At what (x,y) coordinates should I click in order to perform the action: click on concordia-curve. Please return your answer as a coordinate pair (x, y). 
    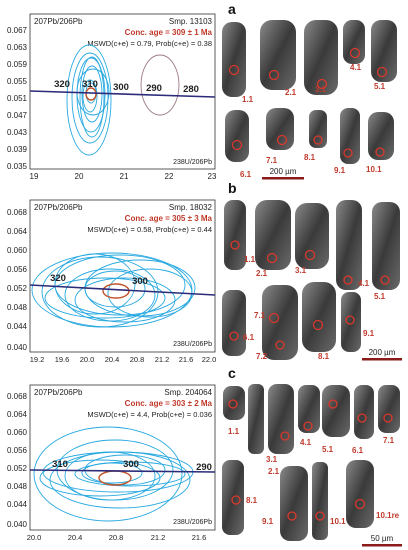
    Looking at the image, I should click on (122, 471).